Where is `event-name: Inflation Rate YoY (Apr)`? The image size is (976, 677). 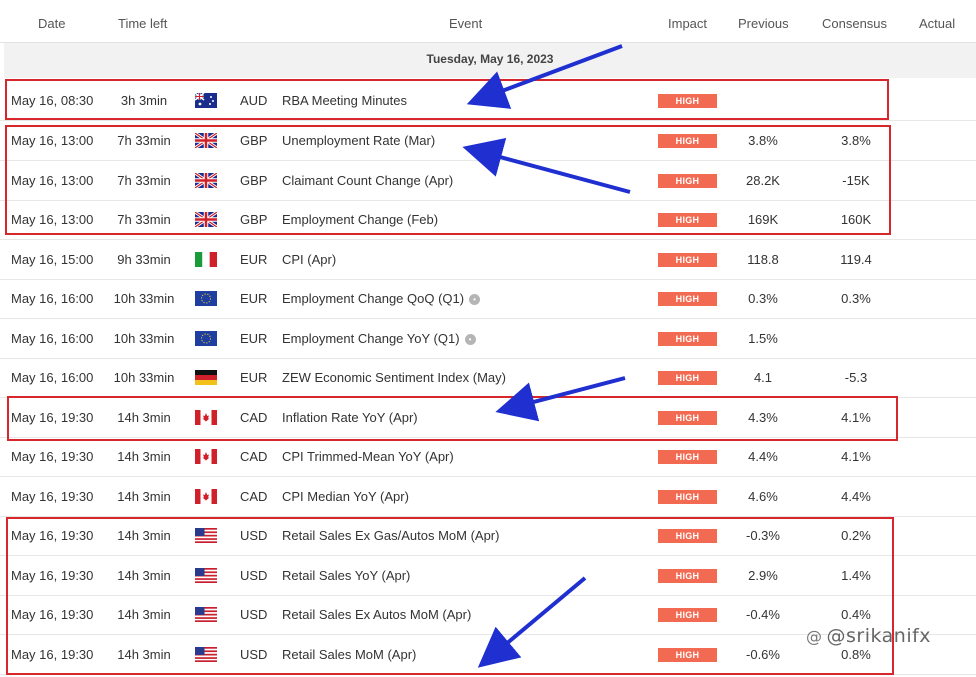 event-name: Inflation Rate YoY (Apr) is located at coordinates (350, 417).